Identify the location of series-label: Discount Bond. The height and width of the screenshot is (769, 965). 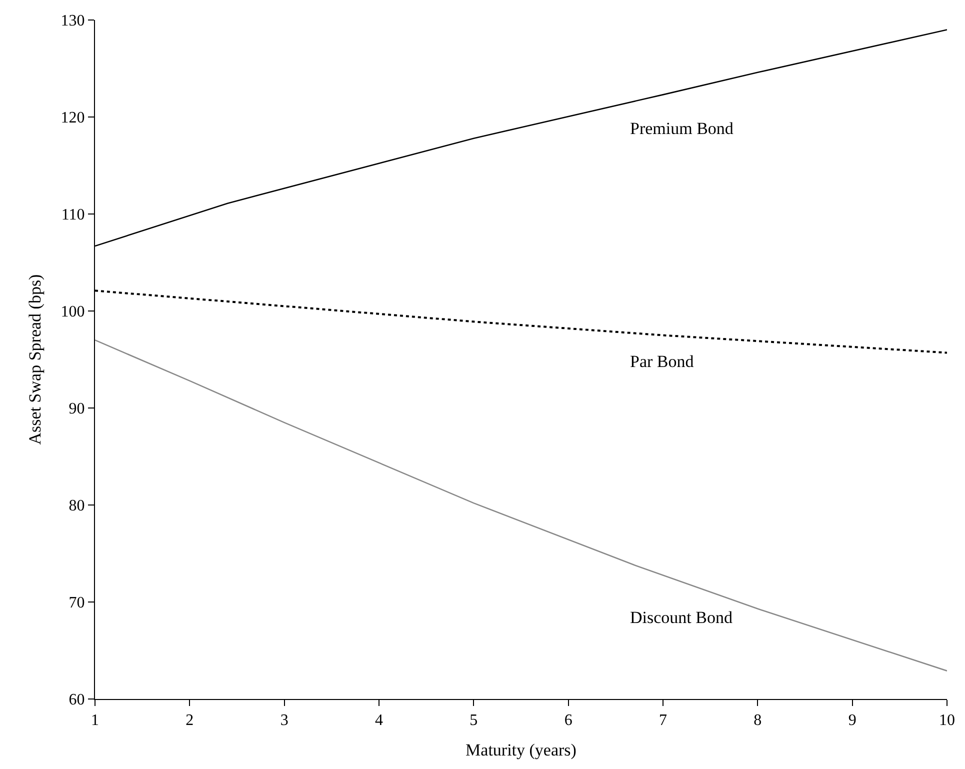
(681, 617).